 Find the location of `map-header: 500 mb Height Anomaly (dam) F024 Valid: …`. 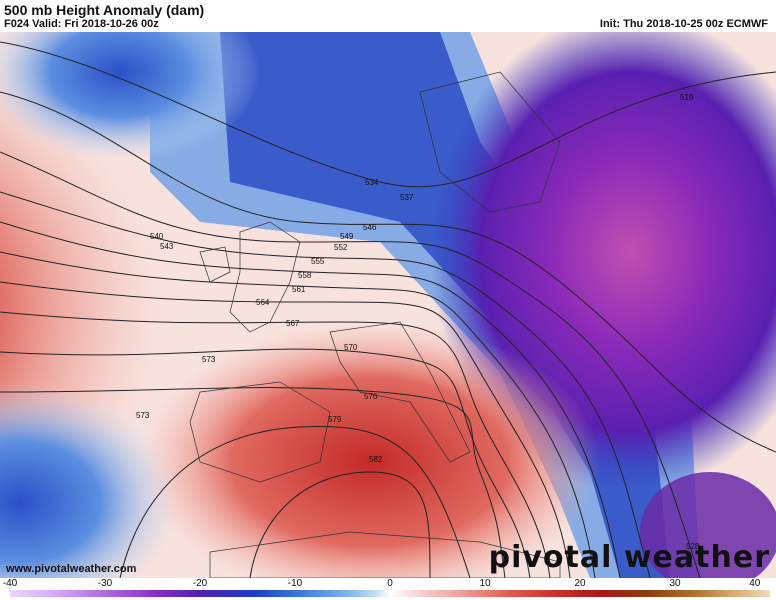

map-header: 500 mb Height Anomaly (dam) F024 Valid: … is located at coordinates (388, 16).